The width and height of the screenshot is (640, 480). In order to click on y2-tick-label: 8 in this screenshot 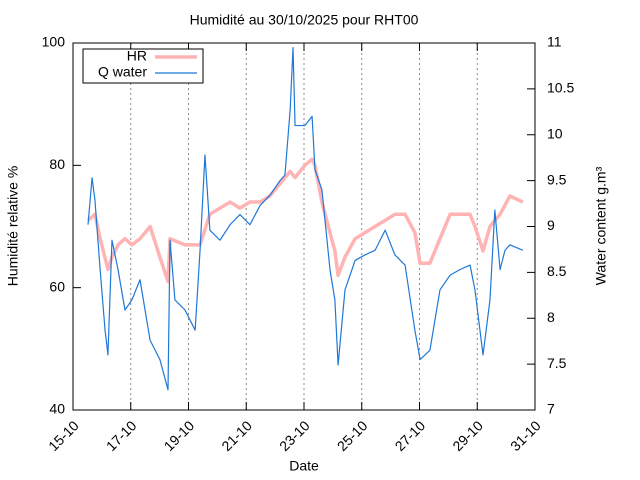, I will do `click(551, 317)`.